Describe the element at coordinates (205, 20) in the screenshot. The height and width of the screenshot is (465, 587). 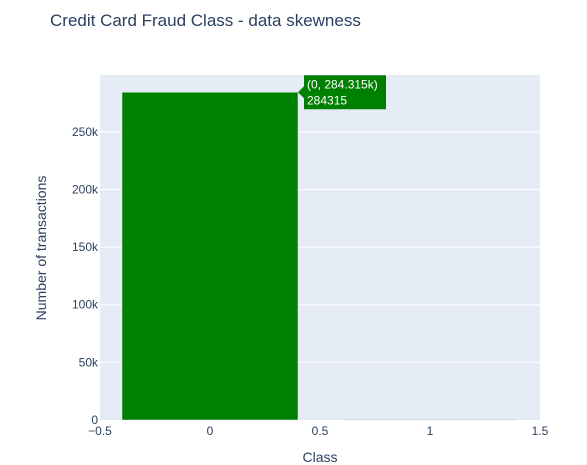
I see `chart-title: Credit Card Fraud Class - data skewness` at that location.